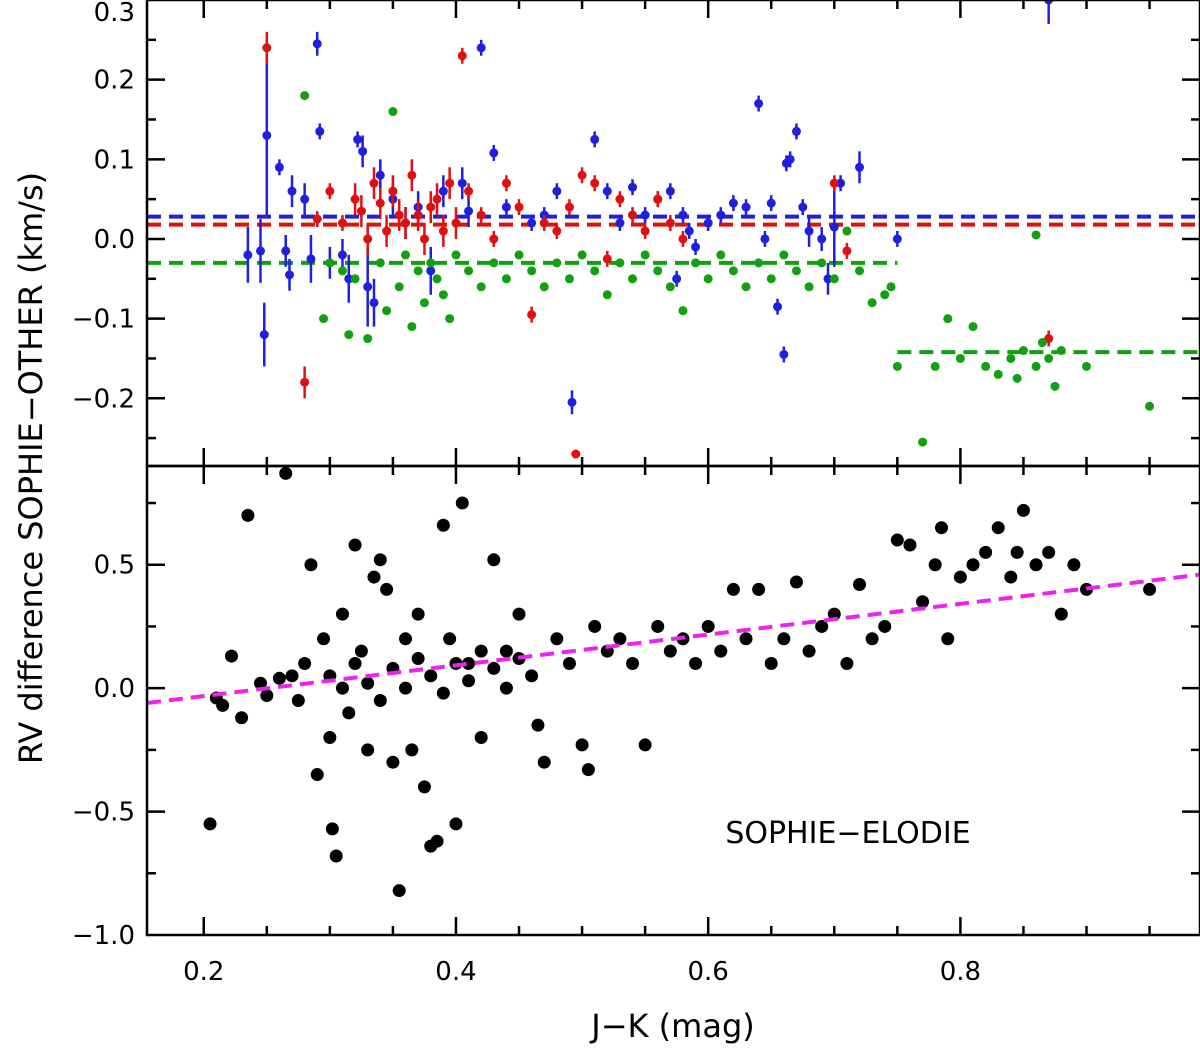 The width and height of the screenshot is (1200, 1051). I want to click on x-tick-label: 0.8, so click(960, 972).